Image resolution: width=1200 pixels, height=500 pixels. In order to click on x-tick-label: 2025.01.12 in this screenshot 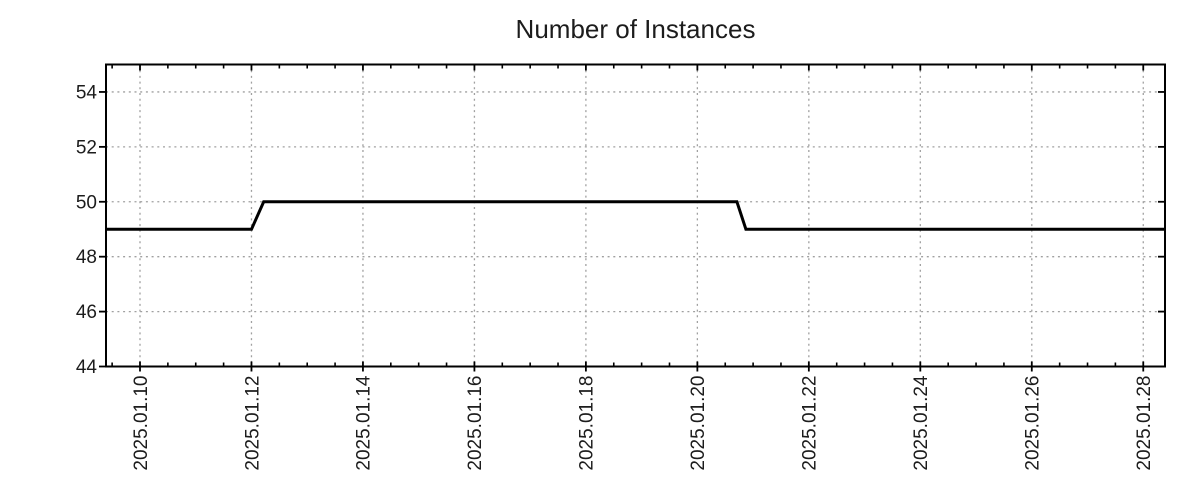, I will do `click(252, 423)`.